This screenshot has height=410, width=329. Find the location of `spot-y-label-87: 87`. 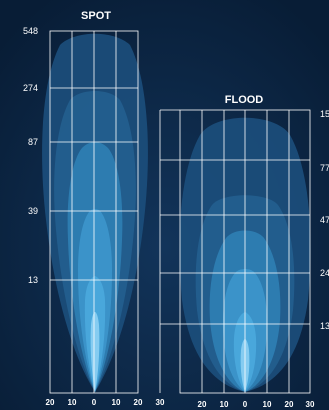

spot-y-label-87: 87 is located at coordinates (33, 142).